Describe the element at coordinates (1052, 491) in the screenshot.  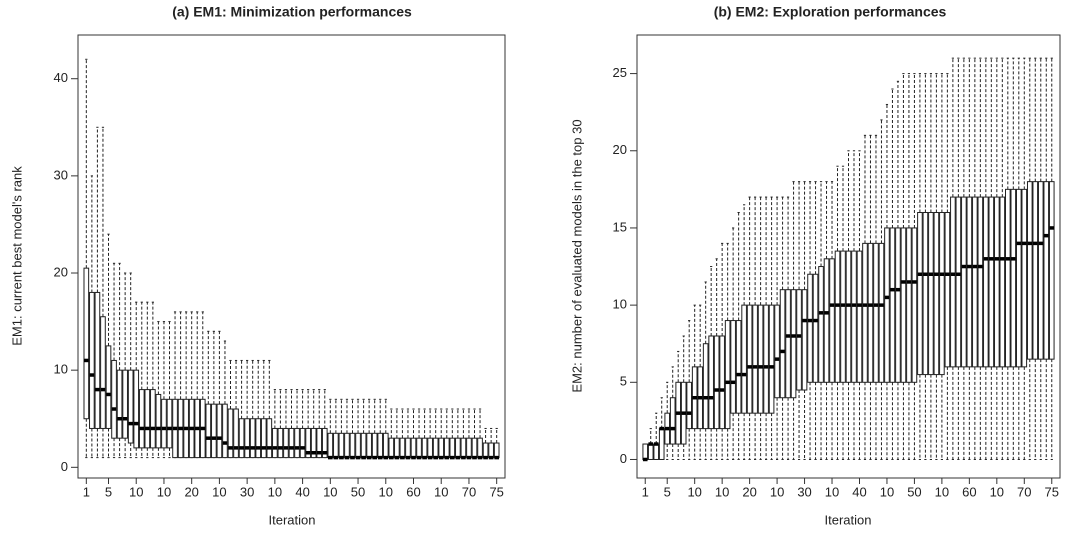
I see `x-tick-label: 75` at that location.